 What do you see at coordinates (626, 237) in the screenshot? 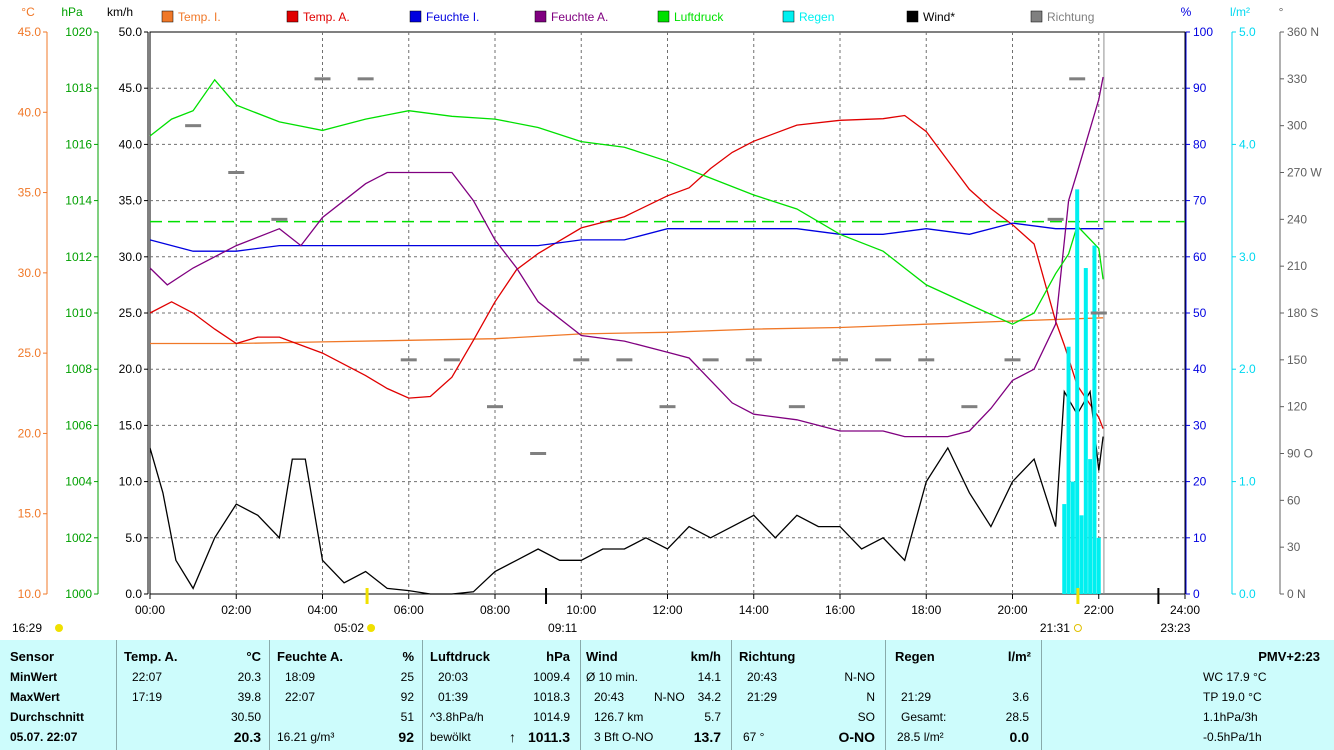
I see `series-feuchtei` at bounding box center [626, 237].